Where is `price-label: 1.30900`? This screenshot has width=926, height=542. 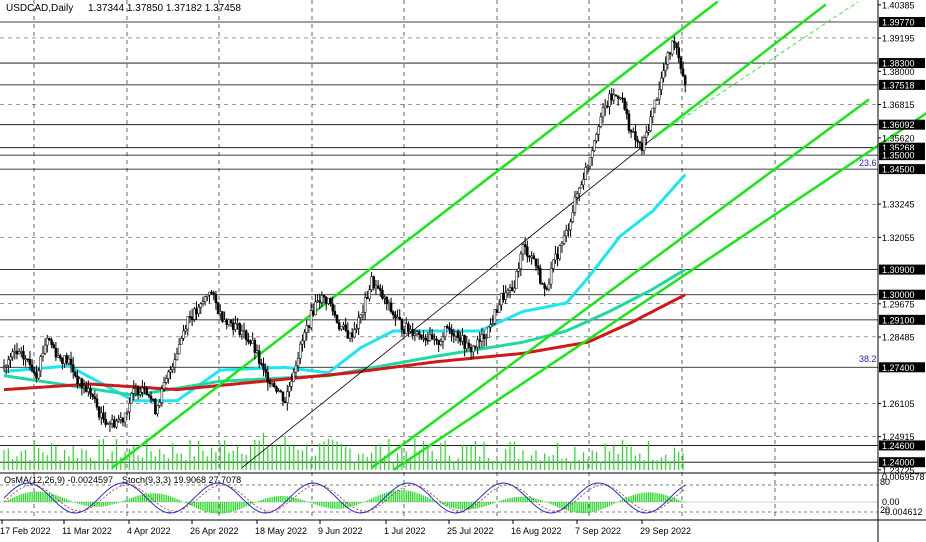
price-label: 1.30900 is located at coordinates (898, 270).